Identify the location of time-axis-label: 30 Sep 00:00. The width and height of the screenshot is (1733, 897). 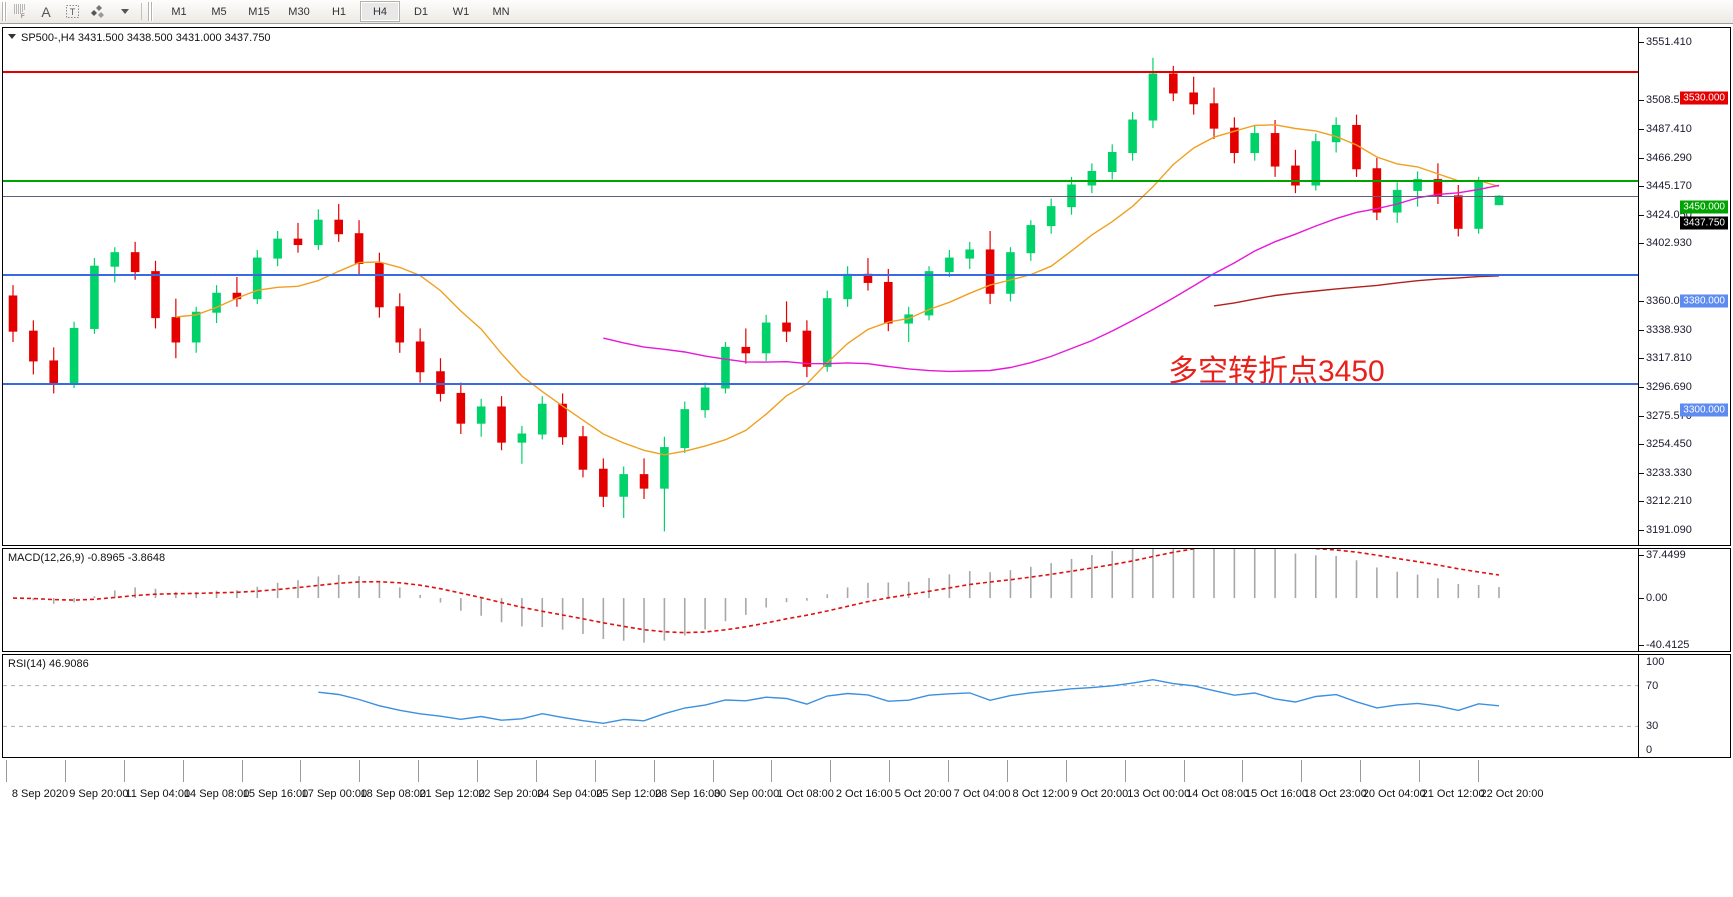
(746, 794).